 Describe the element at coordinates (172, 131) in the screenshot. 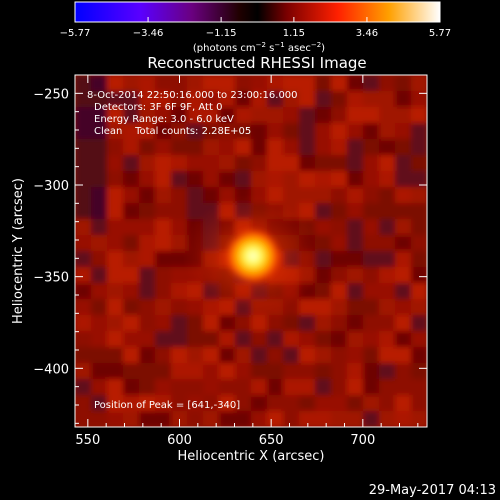

I see `annotation-clean: Clean Total counts: 2.28E+05` at that location.